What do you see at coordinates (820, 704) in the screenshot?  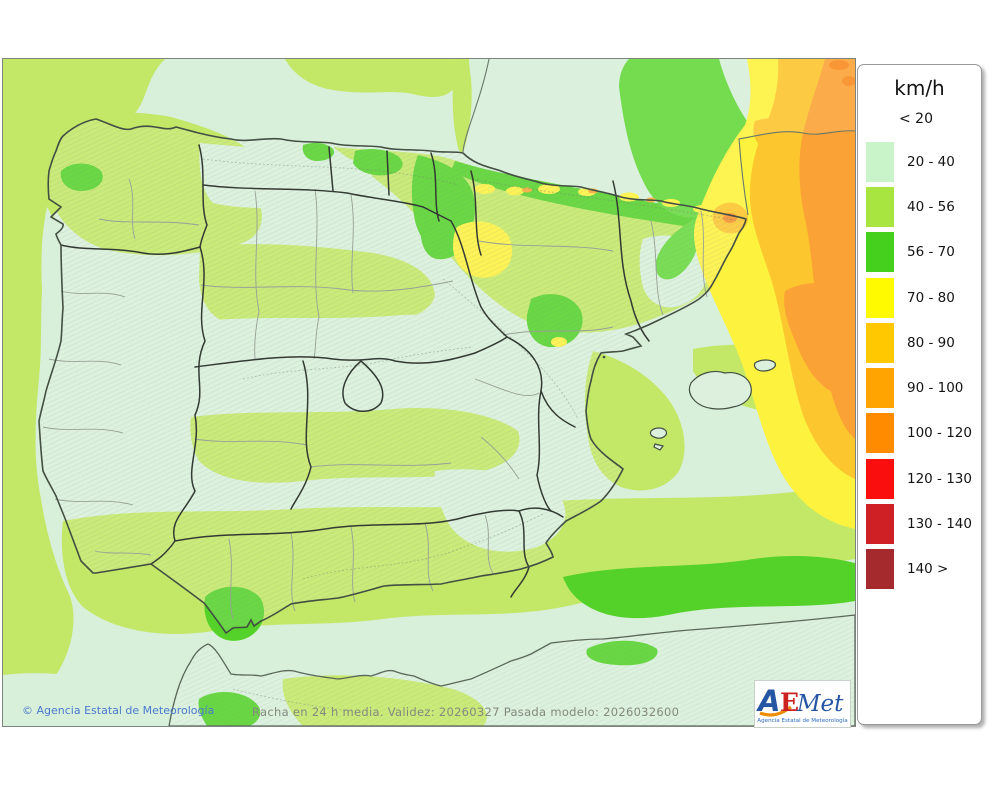 I see `logo-letters-met: Met` at bounding box center [820, 704].